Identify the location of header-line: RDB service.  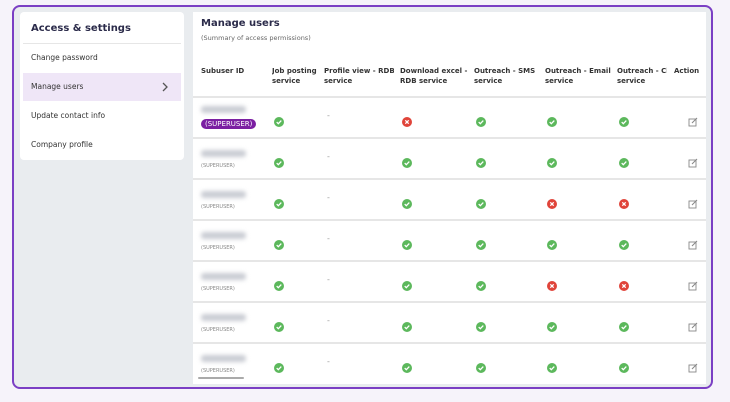
(424, 81).